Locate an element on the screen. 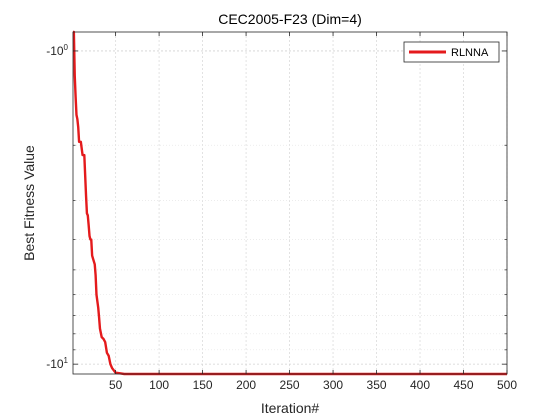 The image size is (560, 420). x-tick-label: 450 is located at coordinates (463, 385).